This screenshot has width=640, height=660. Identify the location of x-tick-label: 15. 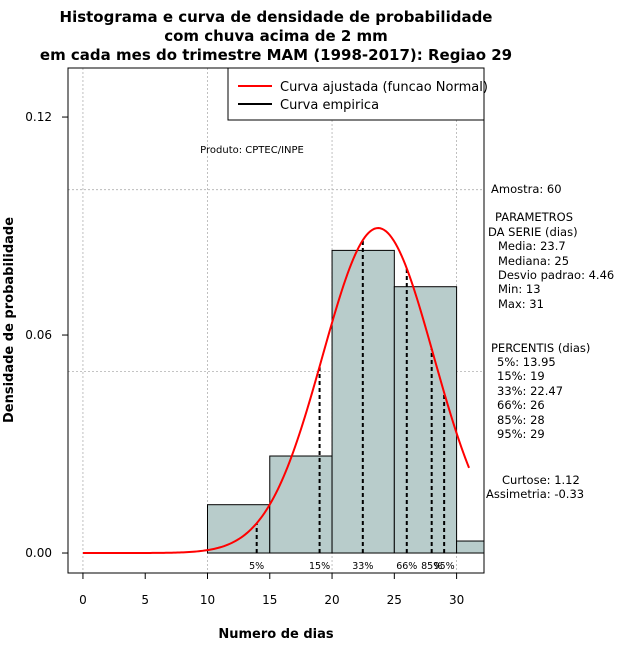
(269, 600).